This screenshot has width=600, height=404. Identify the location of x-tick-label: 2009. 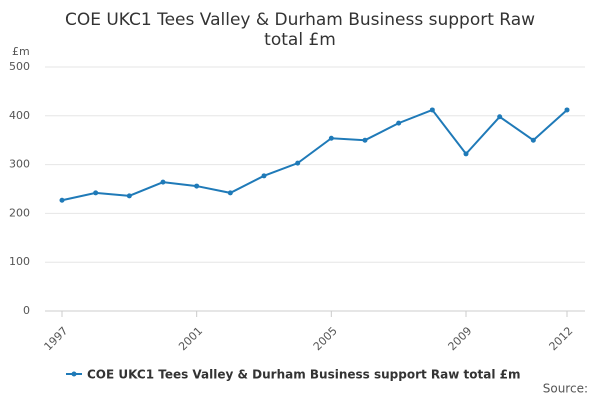
(459, 338).